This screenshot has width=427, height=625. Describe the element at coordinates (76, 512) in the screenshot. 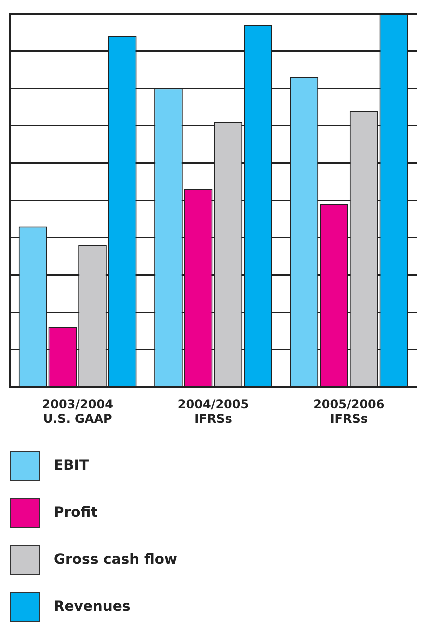

I see `legend-label: Profit` at that location.